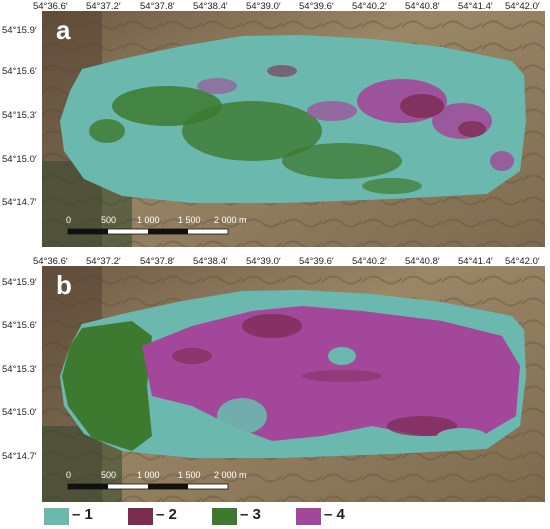  What do you see at coordinates (250, 514) in the screenshot?
I see `legend-label: – 3` at bounding box center [250, 514].